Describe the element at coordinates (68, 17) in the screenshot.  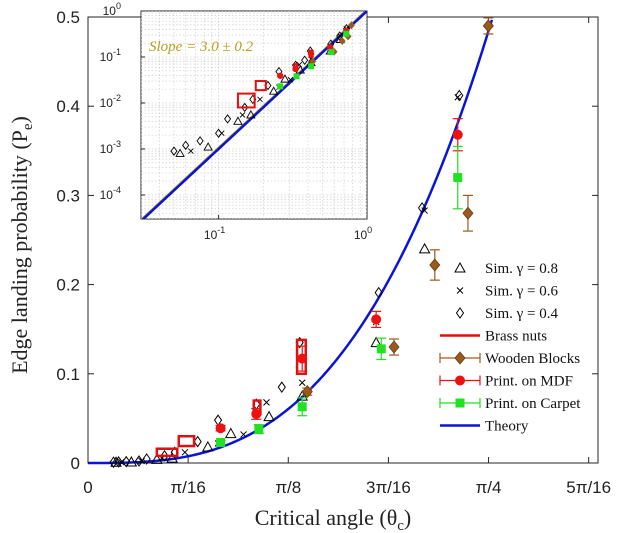
I see `y-tick-label: 0.5` at that location.